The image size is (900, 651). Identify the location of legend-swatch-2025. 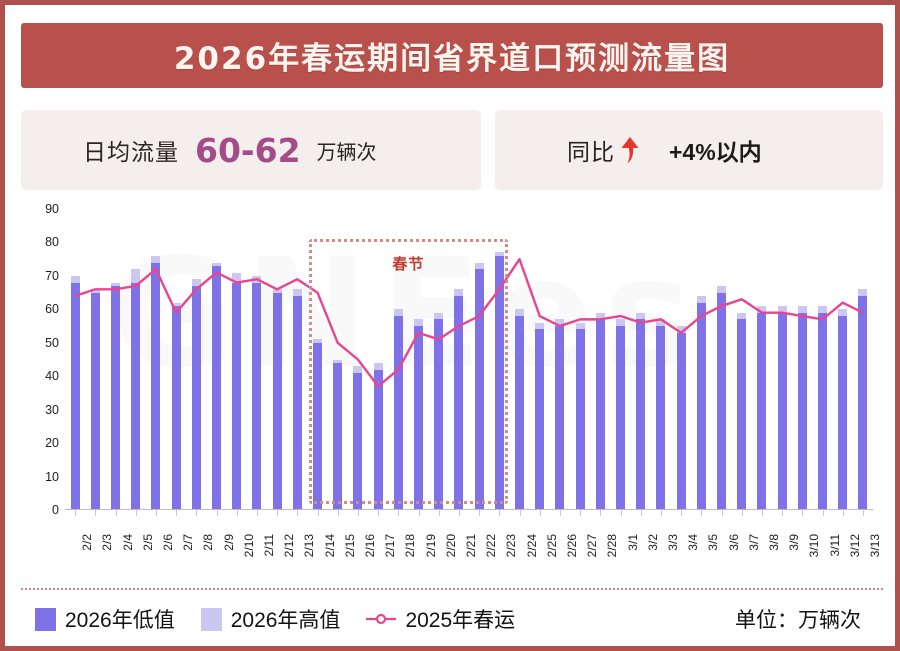
(381, 619).